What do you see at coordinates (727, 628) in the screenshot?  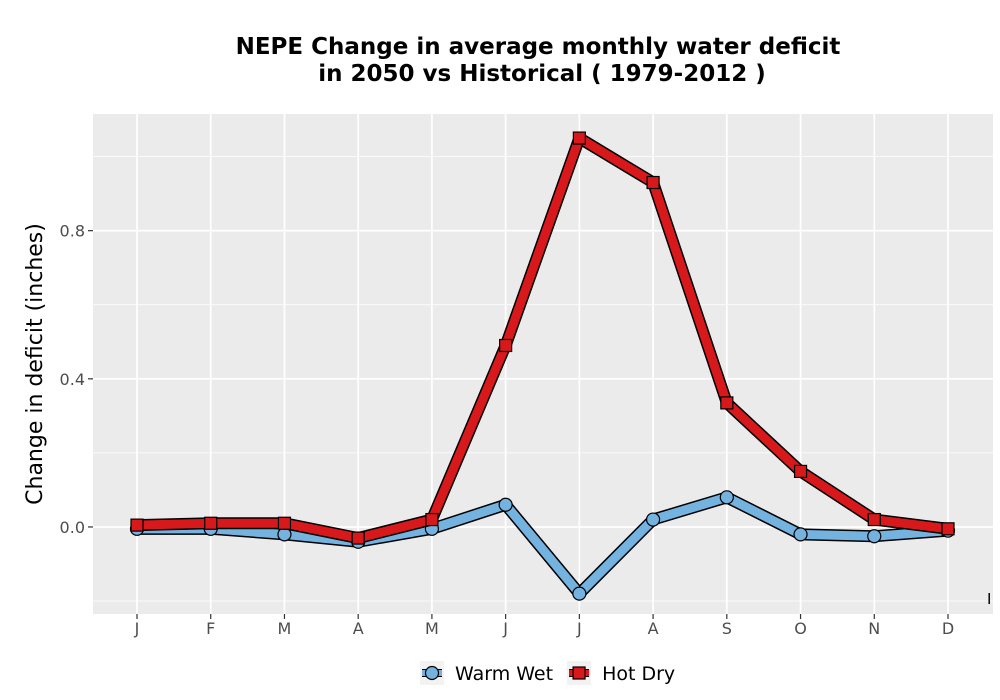 I see `x-tick-label: S` at bounding box center [727, 628].